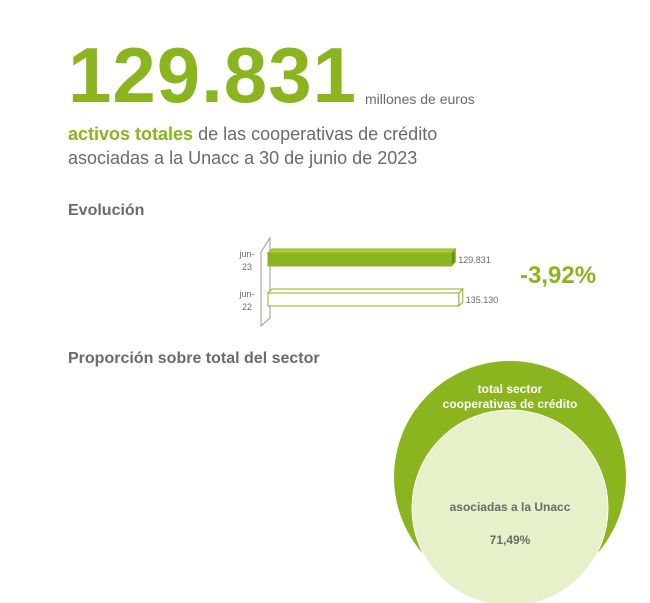 Image resolution: width=650 pixels, height=603 pixels. Describe the element at coordinates (510, 389) in the screenshot. I see `outer-label-line1: total sector` at that location.